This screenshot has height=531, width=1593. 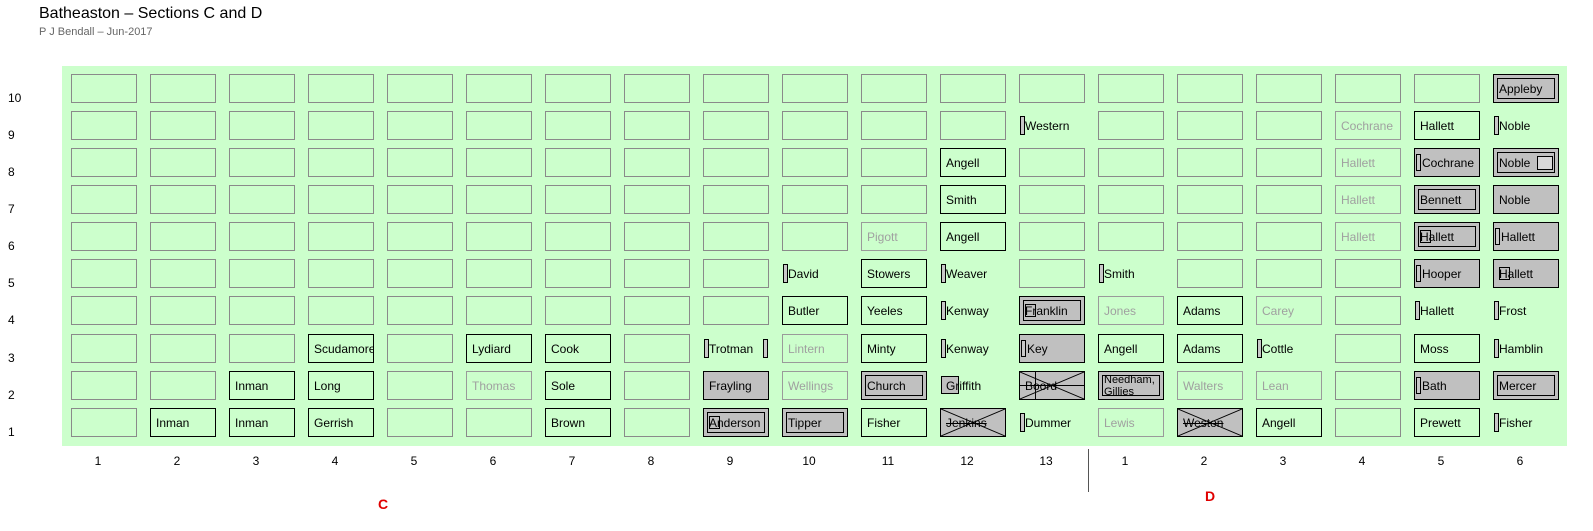 What do you see at coordinates (736, 422) in the screenshot?
I see `burial-plot: Anderson` at bounding box center [736, 422].